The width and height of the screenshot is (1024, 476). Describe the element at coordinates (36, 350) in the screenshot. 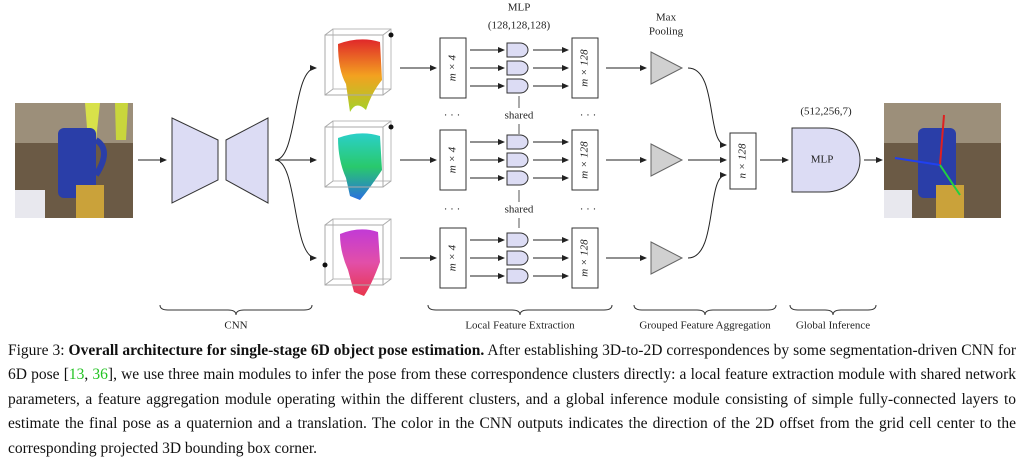

I see `caption-label: Figure 3:` at that location.